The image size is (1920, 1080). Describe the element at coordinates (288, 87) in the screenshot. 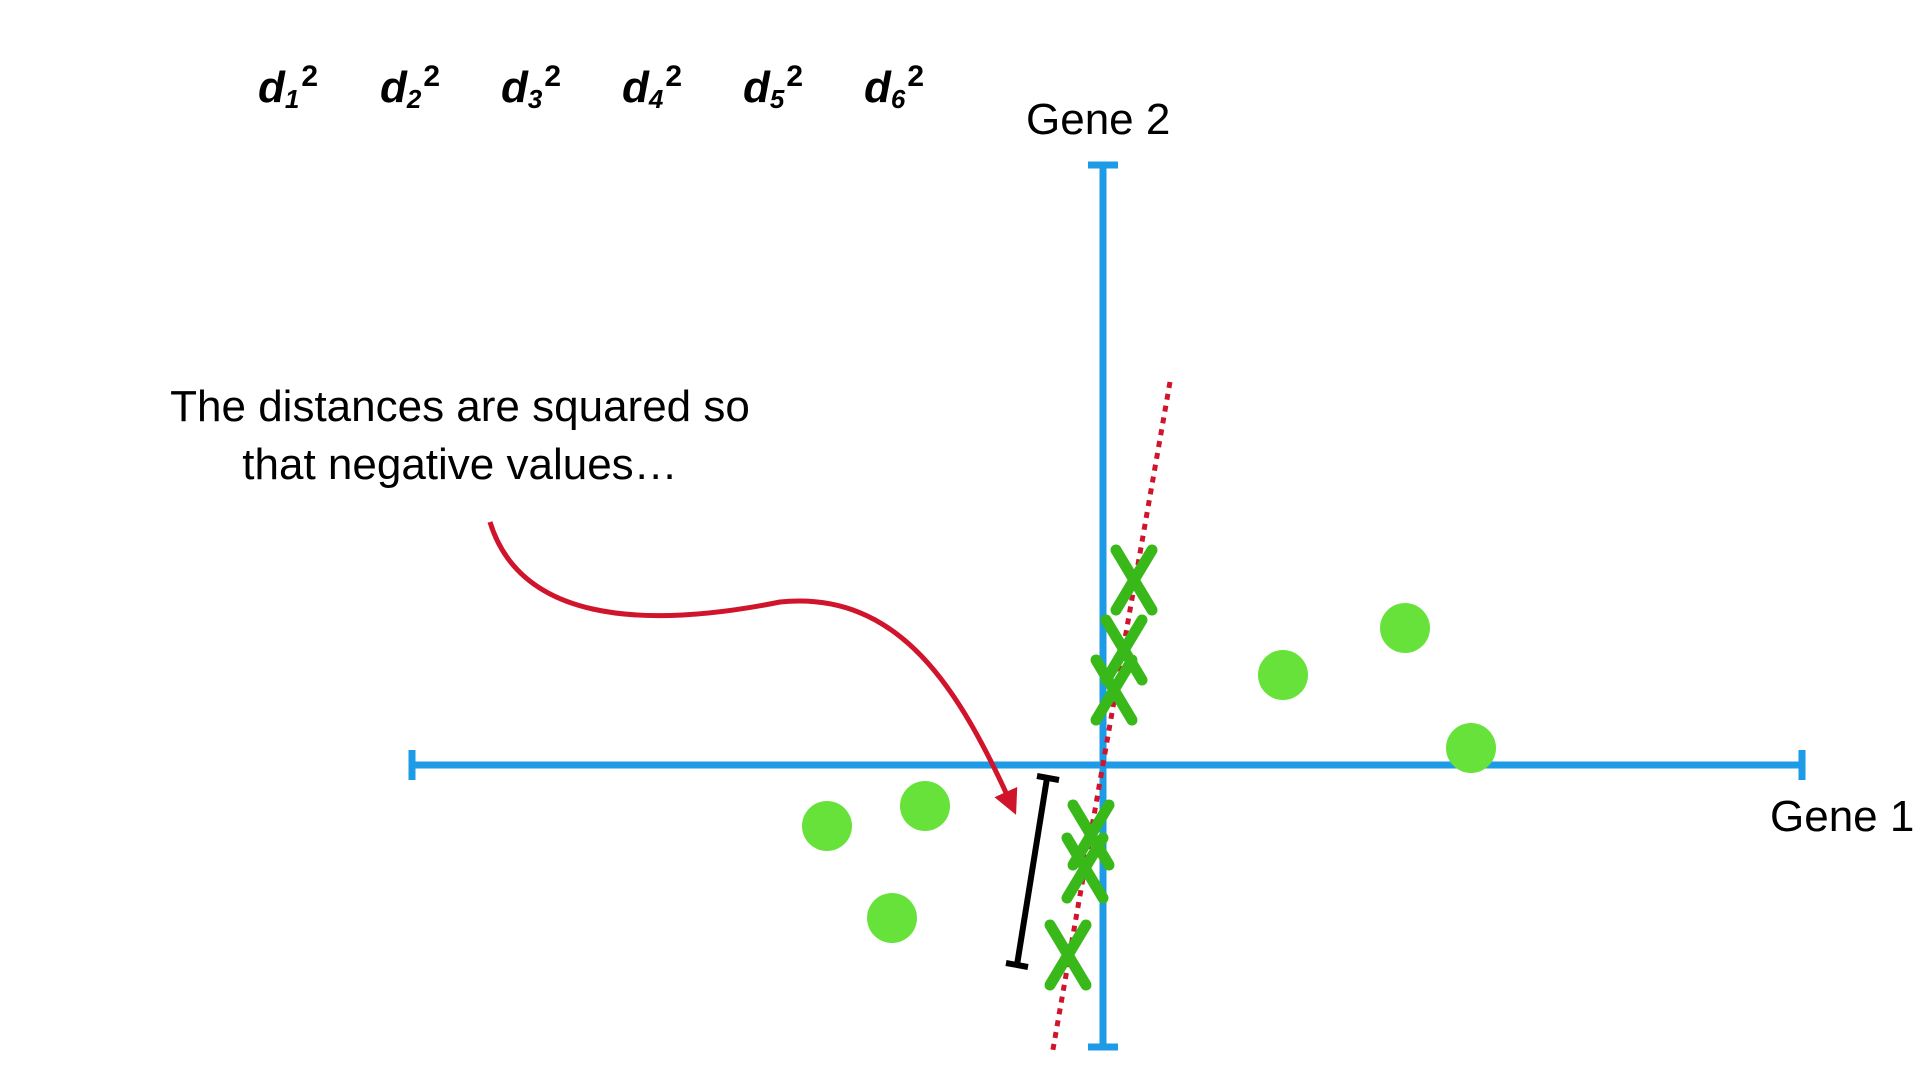

I see `distance-label-d1: d12` at that location.